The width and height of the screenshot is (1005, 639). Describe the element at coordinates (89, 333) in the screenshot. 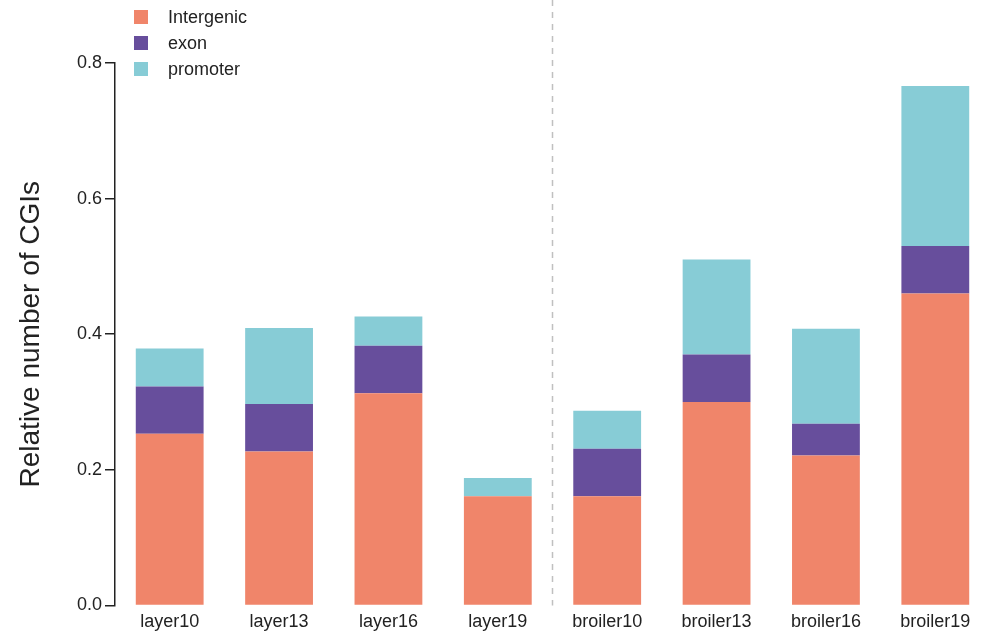

I see `y-tick-label: 0.4` at that location.